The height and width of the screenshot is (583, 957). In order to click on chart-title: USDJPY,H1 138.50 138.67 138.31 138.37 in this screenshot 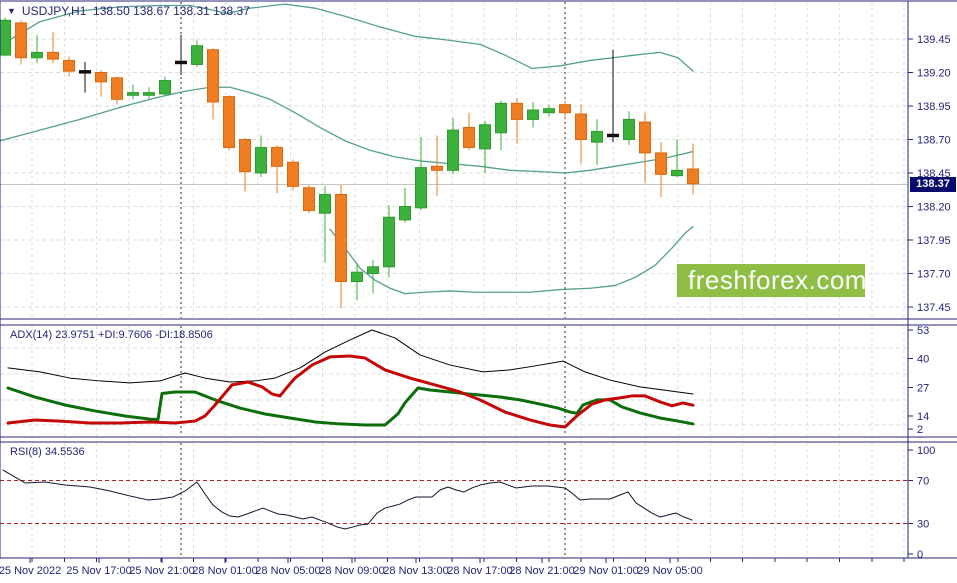, I will do `click(135, 11)`.